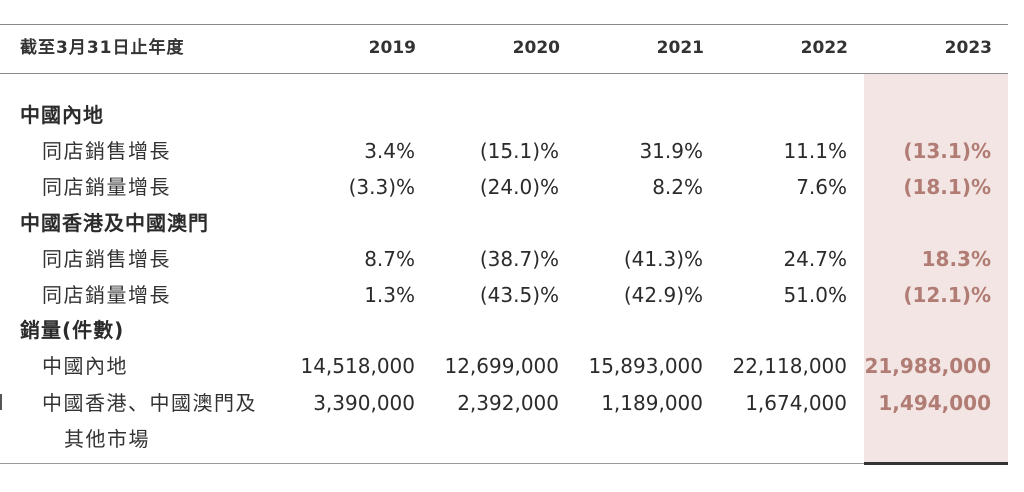  Describe the element at coordinates (85, 366) in the screenshot. I see `row-label: 中國內地` at that location.